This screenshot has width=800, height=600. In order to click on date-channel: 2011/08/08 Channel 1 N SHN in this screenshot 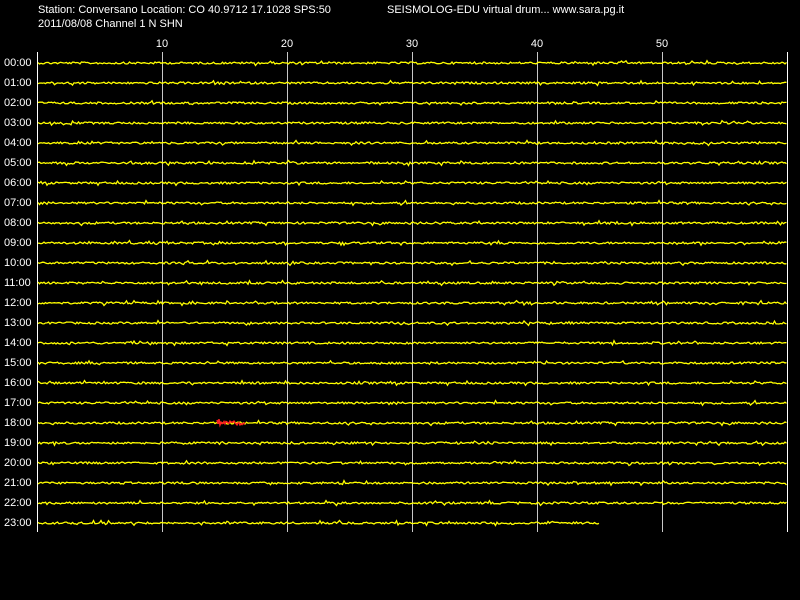, I will do `click(110, 24)`.